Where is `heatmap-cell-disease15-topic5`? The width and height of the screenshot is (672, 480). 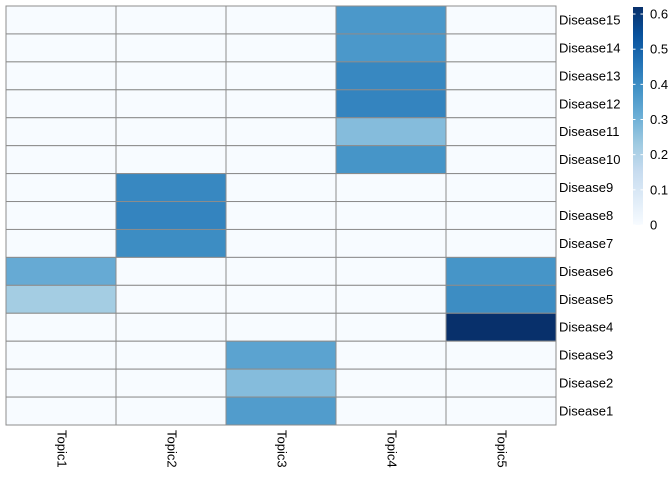
heatmap-cell-disease15-topic5 is located at coordinates (501, 20).